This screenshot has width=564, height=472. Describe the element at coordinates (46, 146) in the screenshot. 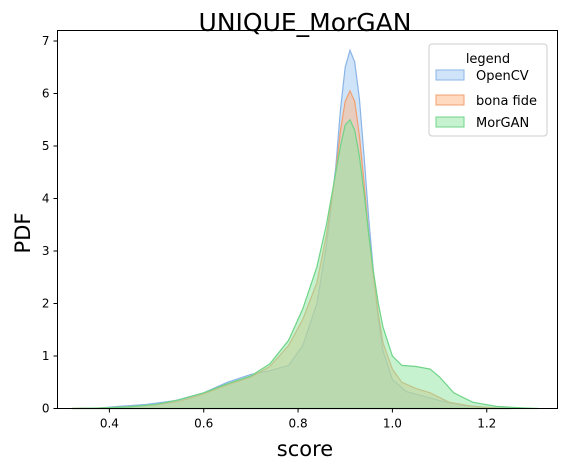

I see `y-tick-label: 5` at that location.